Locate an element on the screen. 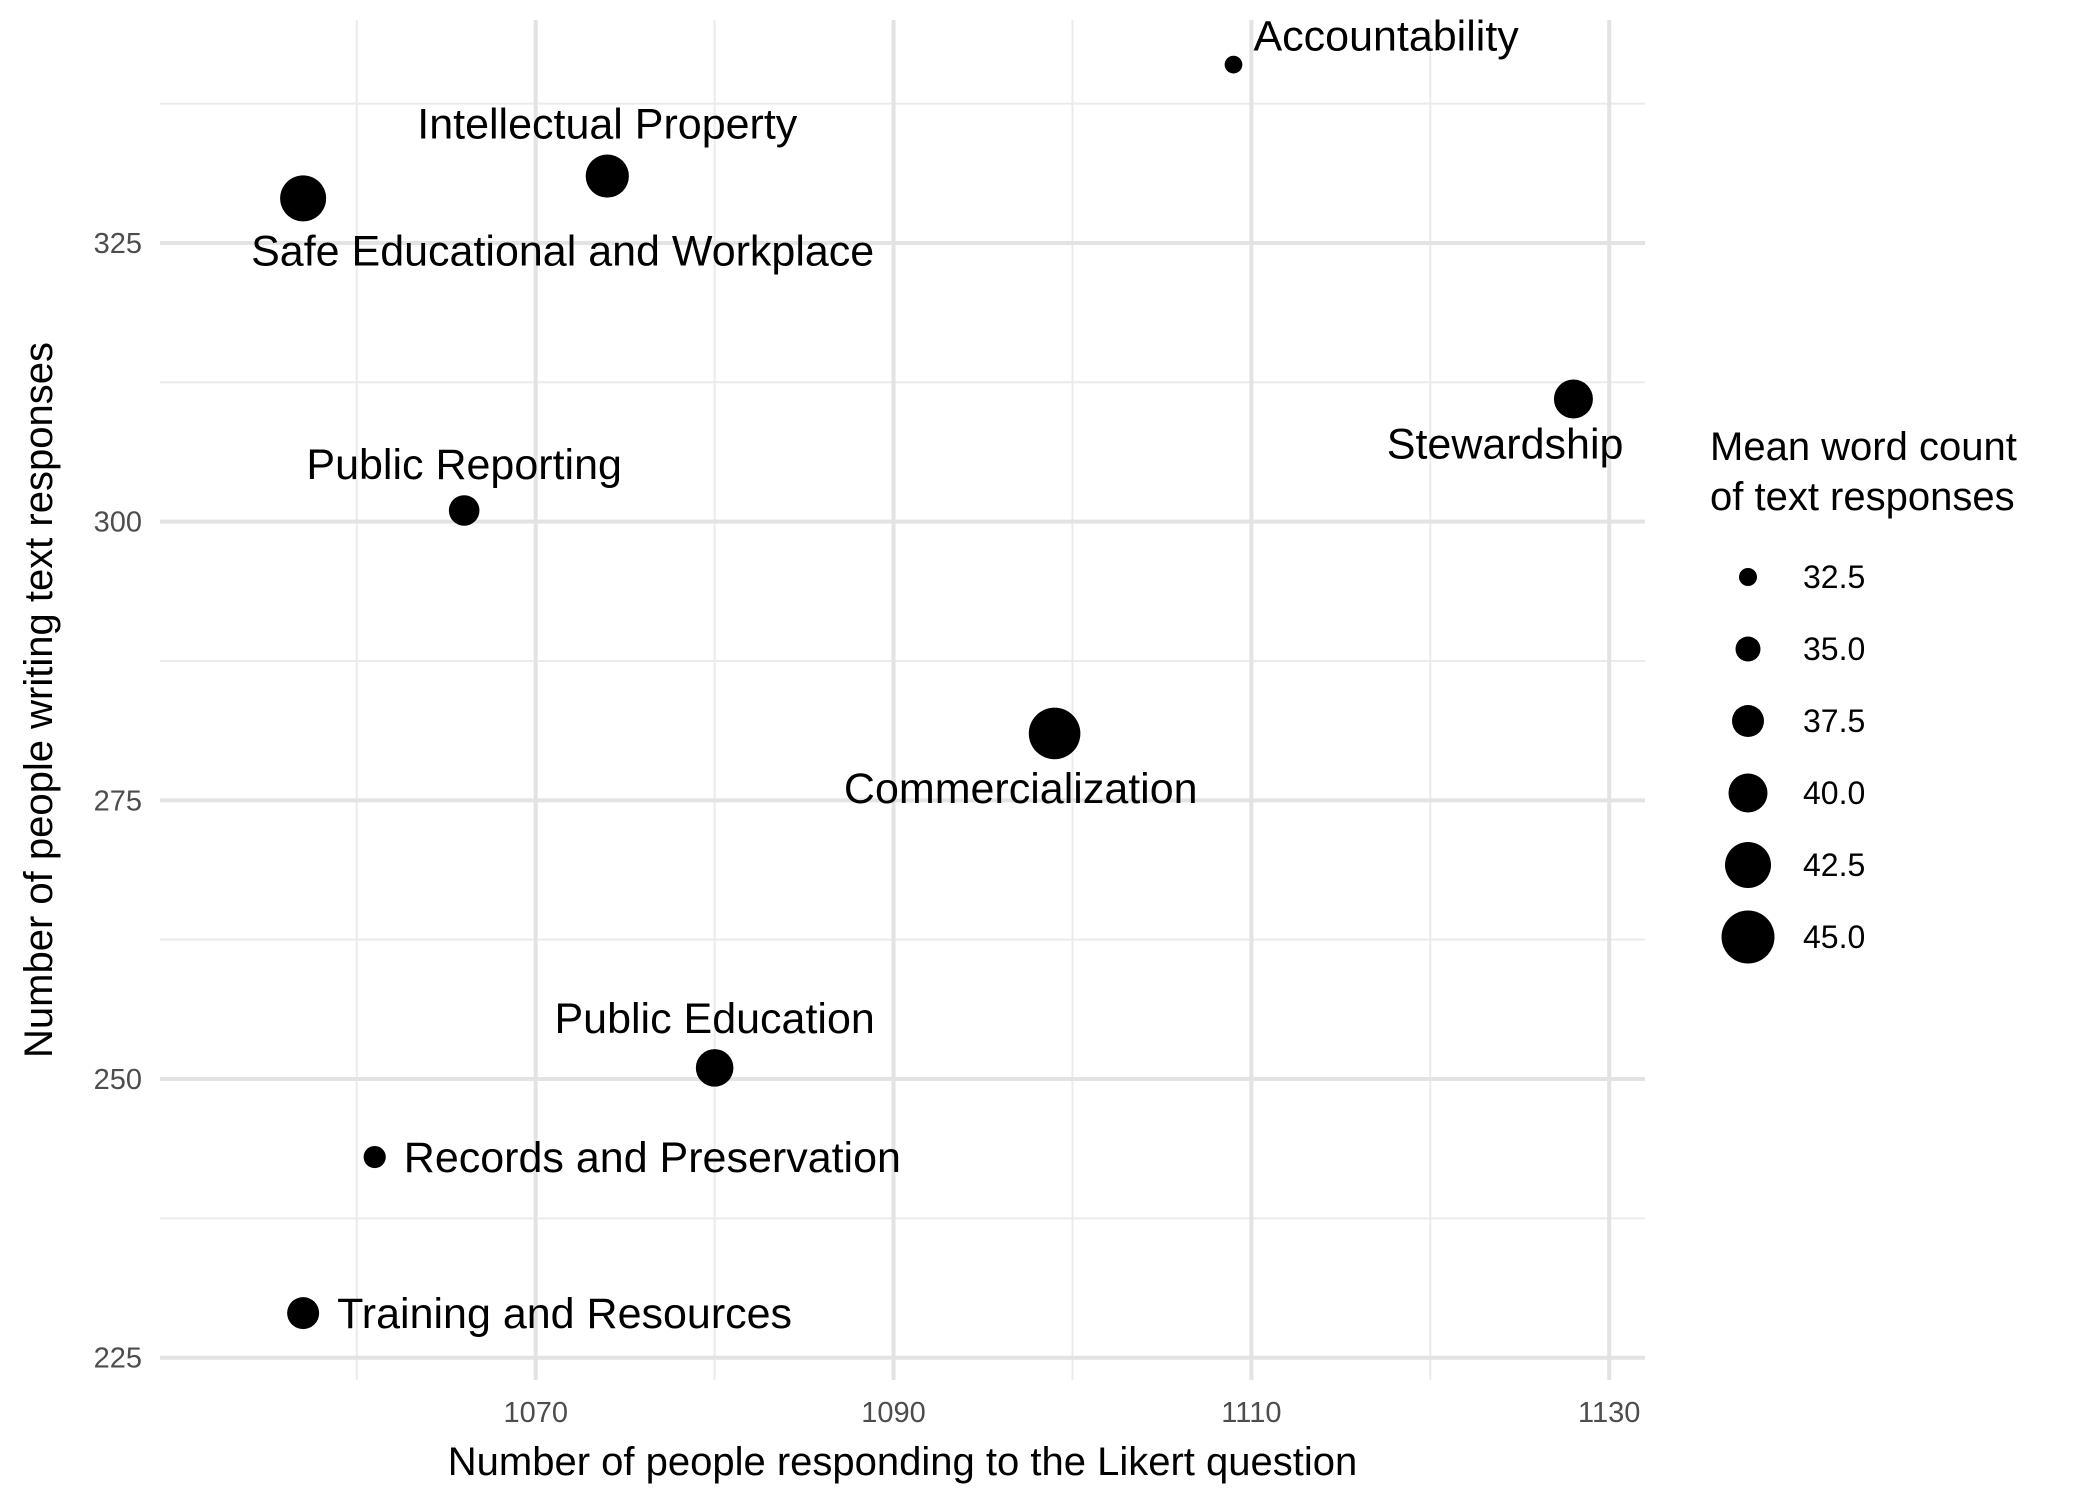  x-tick-label: 1130 is located at coordinates (1609, 1413).